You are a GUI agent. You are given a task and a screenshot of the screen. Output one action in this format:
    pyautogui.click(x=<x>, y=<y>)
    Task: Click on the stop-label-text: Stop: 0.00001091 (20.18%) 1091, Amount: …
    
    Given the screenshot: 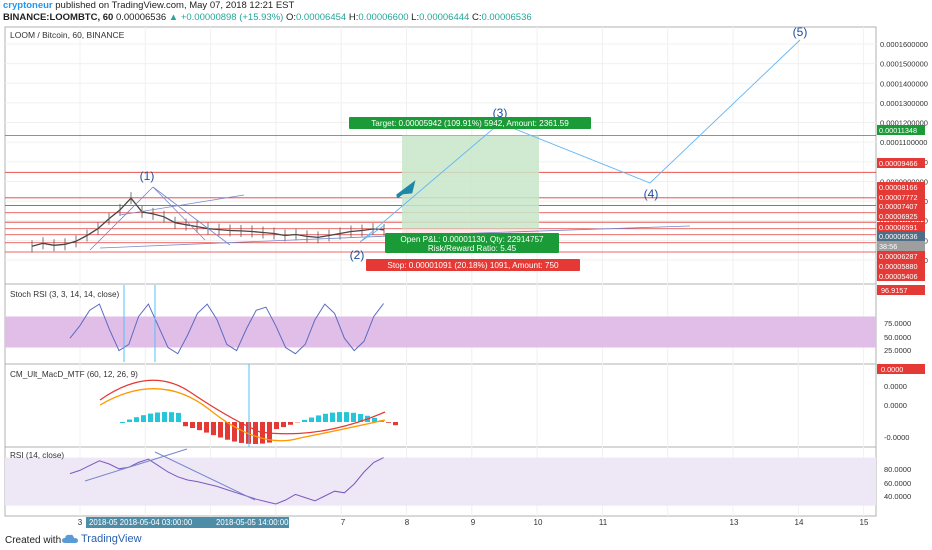 What is the action you would take?
    pyautogui.click(x=473, y=265)
    